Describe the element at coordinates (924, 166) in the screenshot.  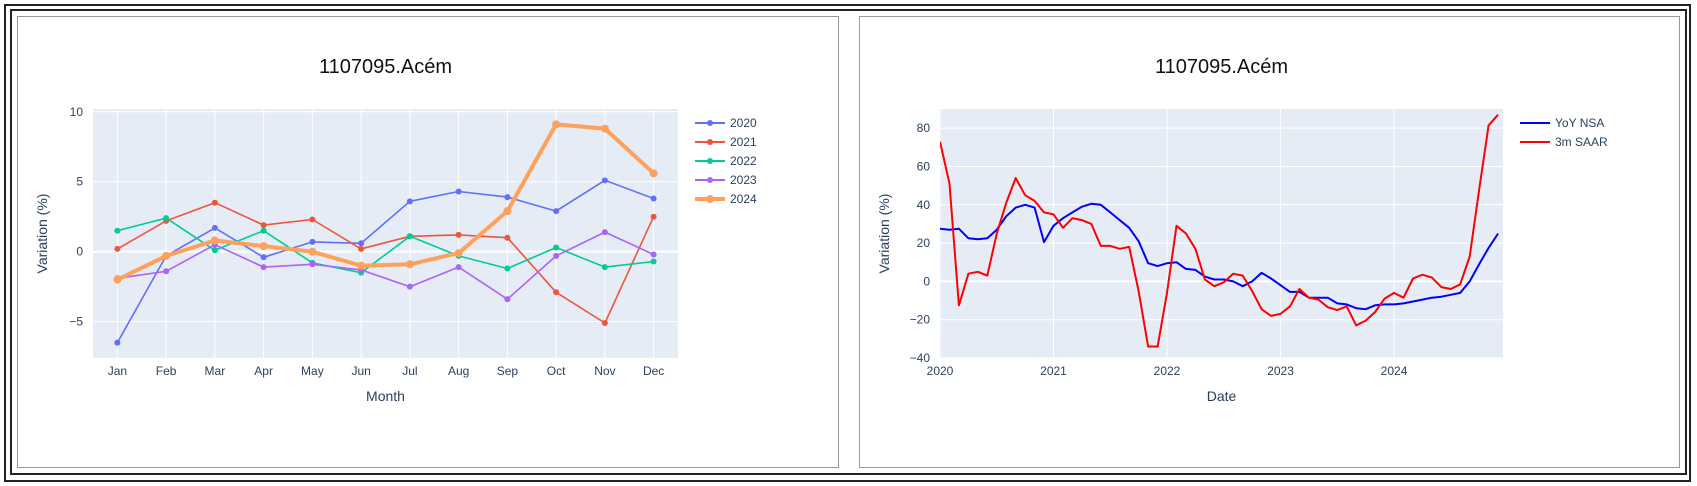
I see `y-tick-label: 60` at that location.